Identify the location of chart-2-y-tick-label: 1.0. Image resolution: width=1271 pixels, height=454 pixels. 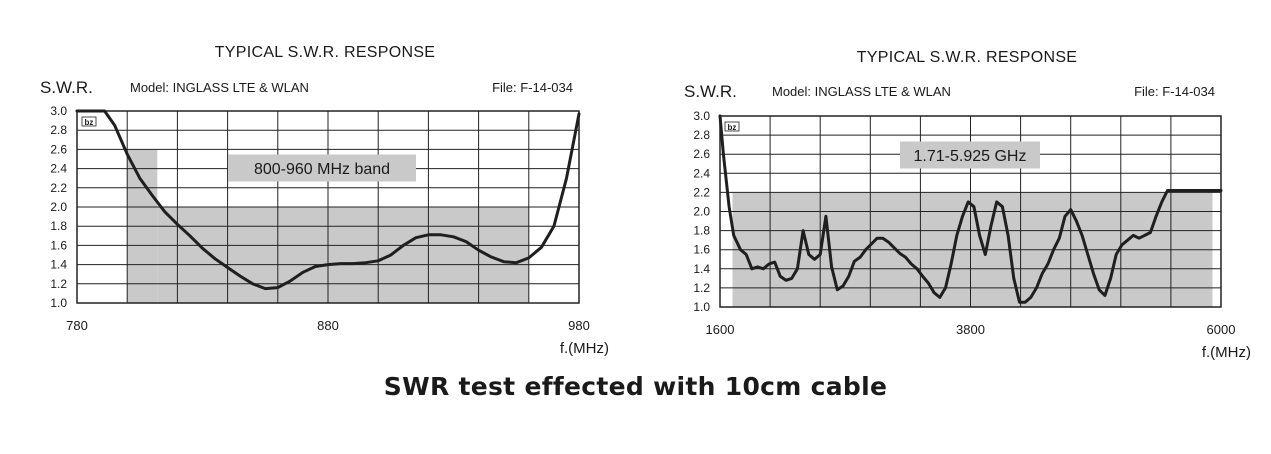
(701, 307).